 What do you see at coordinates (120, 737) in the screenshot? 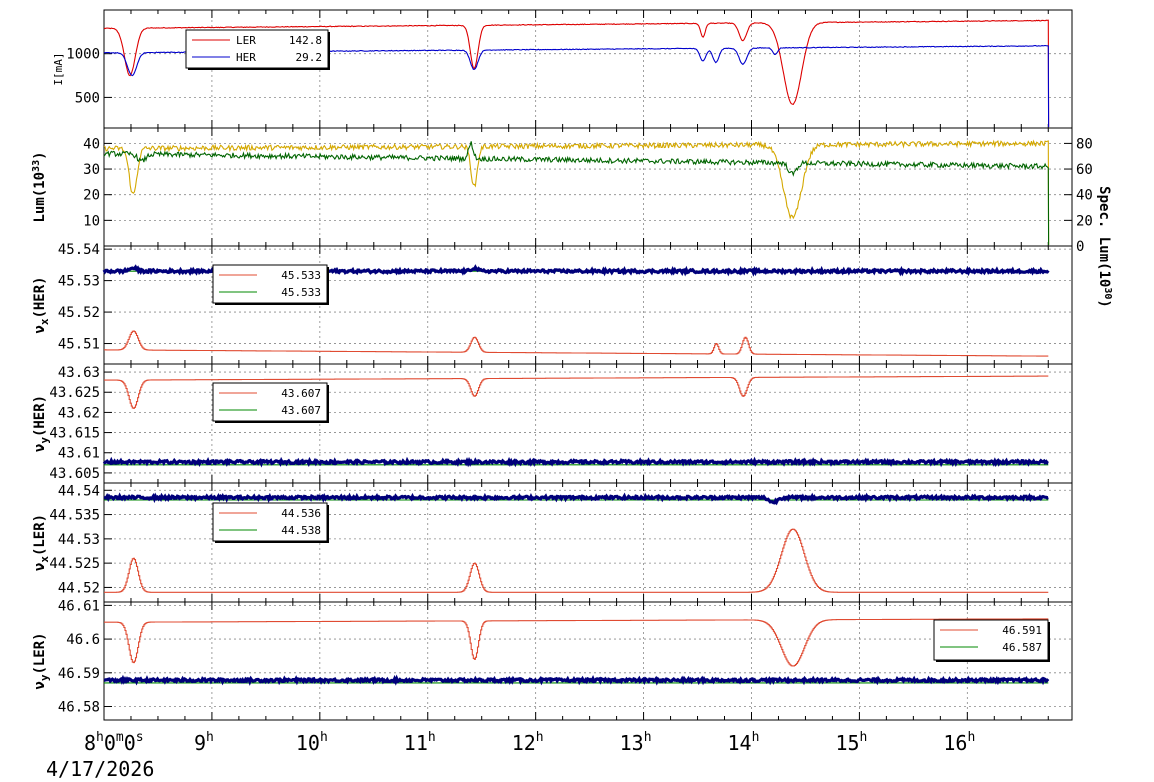
I see `start-m: m` at bounding box center [120, 737].